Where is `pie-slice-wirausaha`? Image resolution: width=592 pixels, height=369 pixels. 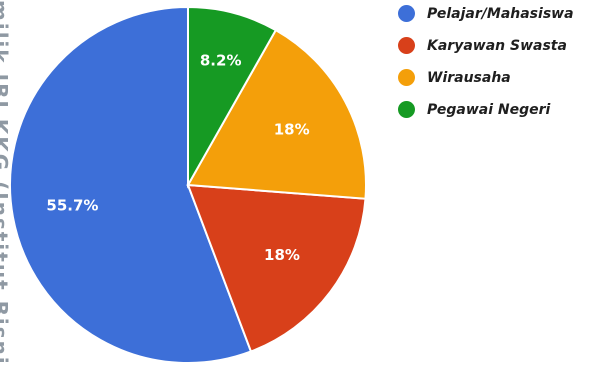
pie-slice-wirausaha is located at coordinates (276, 114).